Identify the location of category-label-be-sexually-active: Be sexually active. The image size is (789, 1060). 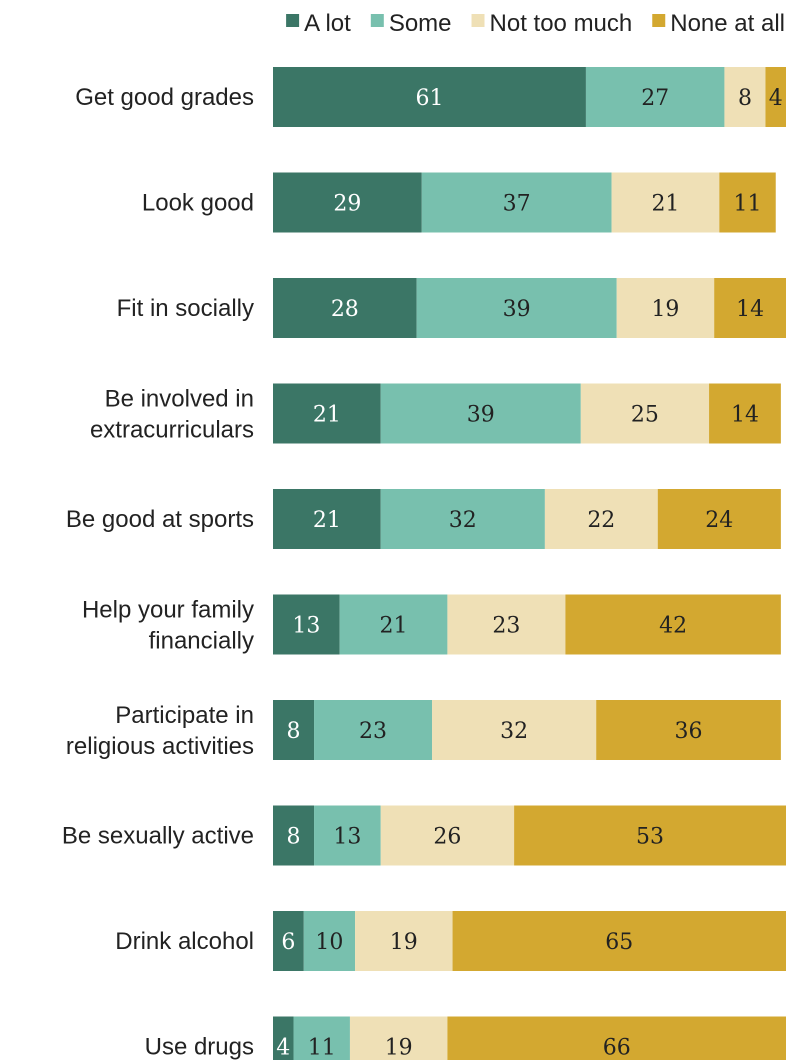
(158, 836).